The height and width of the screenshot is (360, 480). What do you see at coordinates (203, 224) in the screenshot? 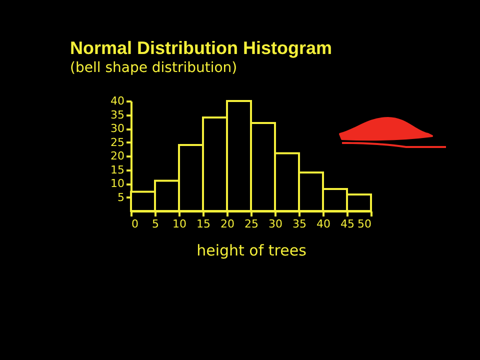
I see `x-tick-label: 15` at bounding box center [203, 224].